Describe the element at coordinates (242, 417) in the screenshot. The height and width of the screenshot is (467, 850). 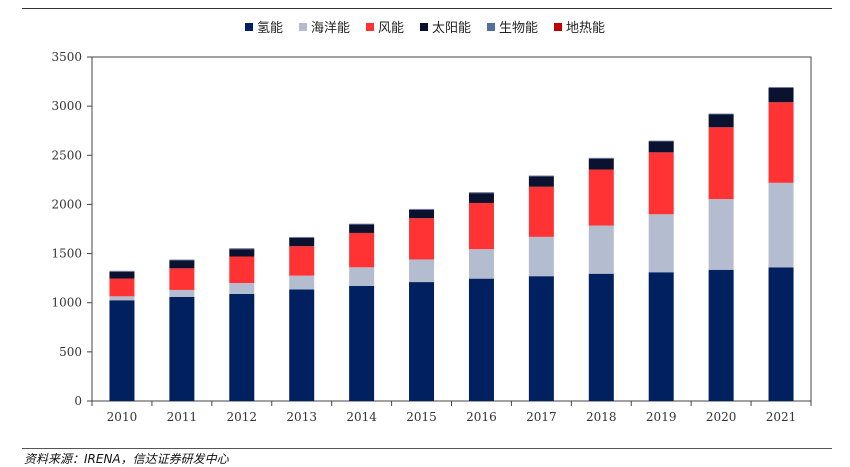
I see `x-tick-label: 2012` at that location.